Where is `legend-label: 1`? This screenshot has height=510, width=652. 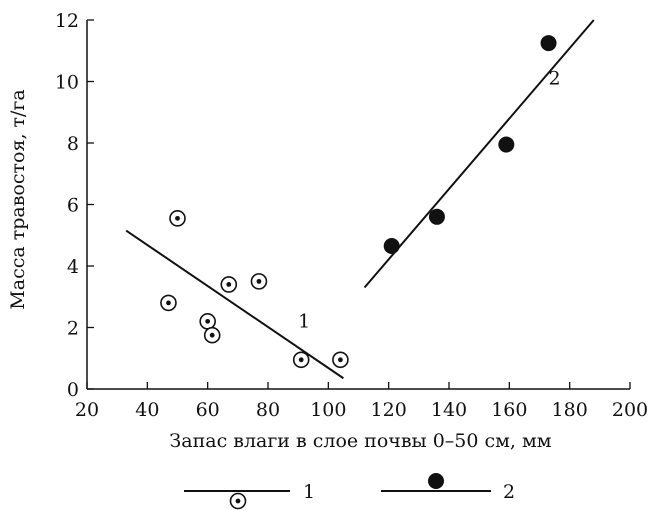
legend-label: 1 is located at coordinates (309, 492).